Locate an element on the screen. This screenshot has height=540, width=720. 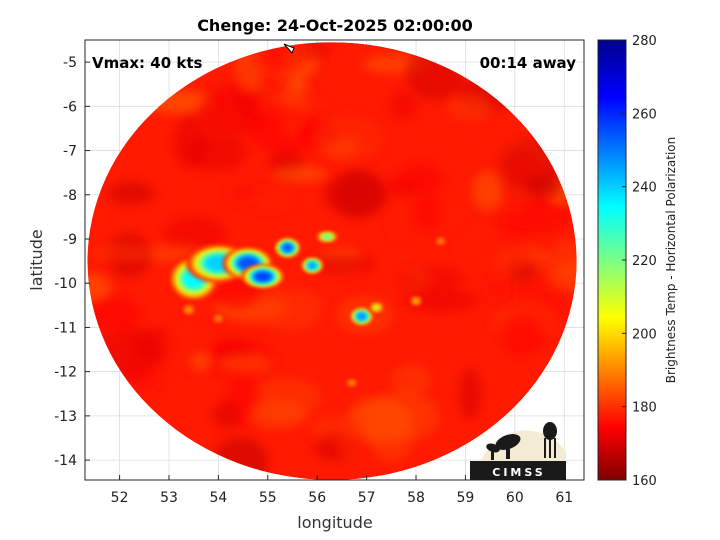
x-tick-label-5: 57 is located at coordinates (367, 498).